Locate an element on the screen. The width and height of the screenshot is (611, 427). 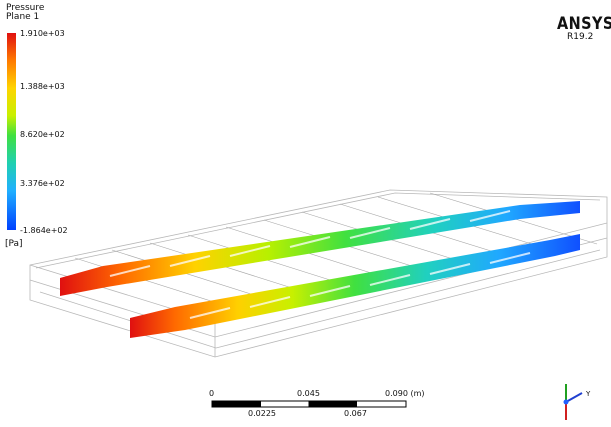
legend-unit: [Pa] is located at coordinates (14, 244).